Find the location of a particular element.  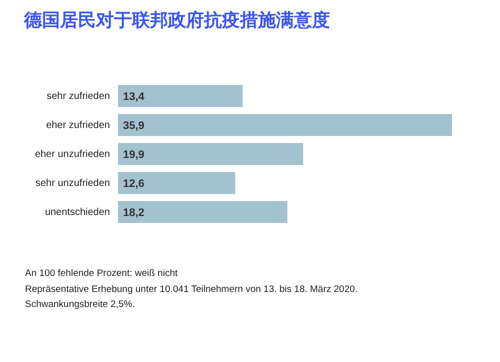

y-tick-label: sehr unzufrieden is located at coordinates (73, 184).